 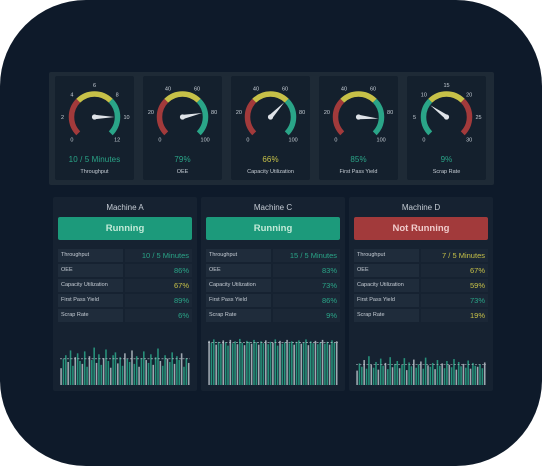 I want to click on gauge-tick-label: 12, so click(x=117, y=141).